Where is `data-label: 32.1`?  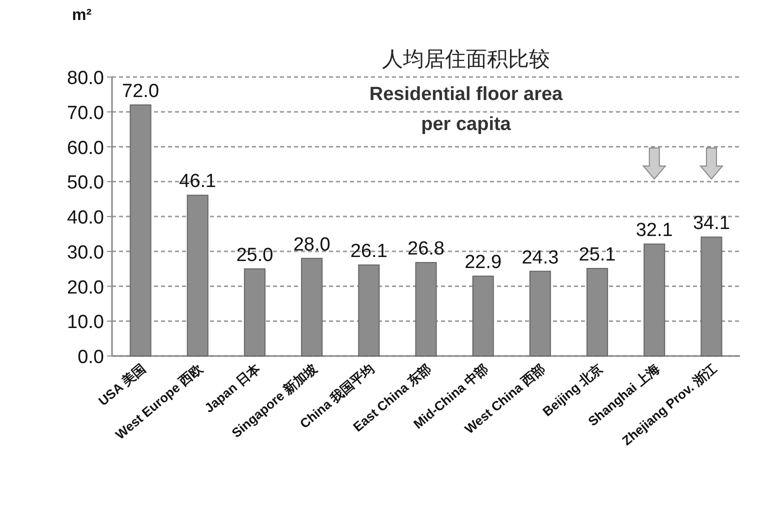 data-label: 32.1 is located at coordinates (654, 231).